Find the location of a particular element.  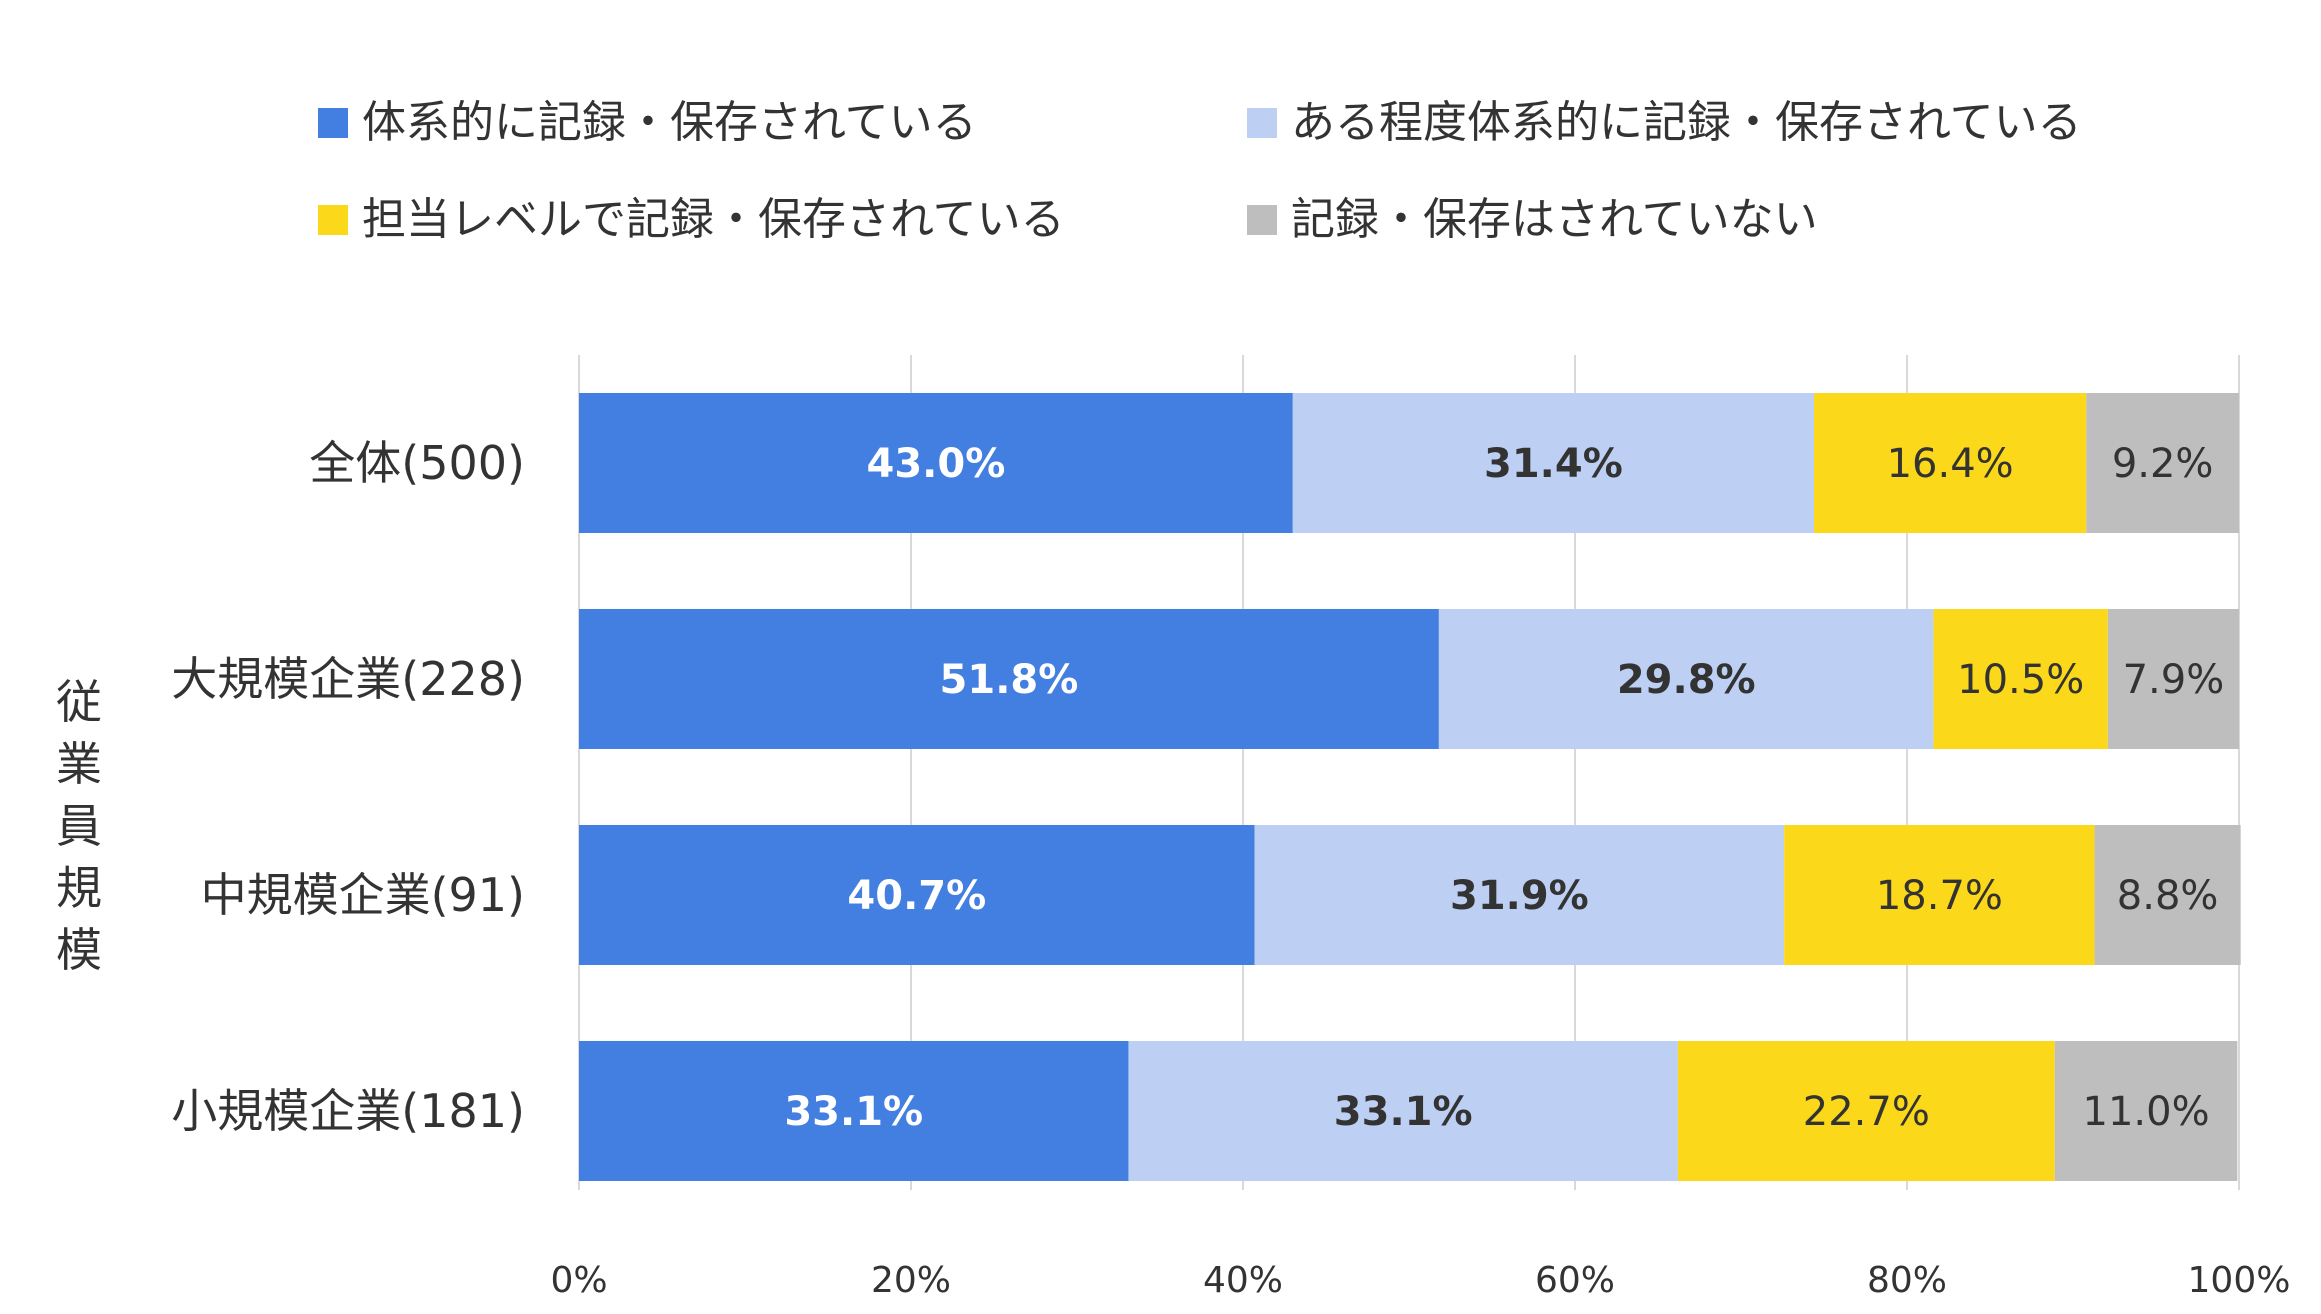

data-label: 9.2% is located at coordinates (2163, 464).